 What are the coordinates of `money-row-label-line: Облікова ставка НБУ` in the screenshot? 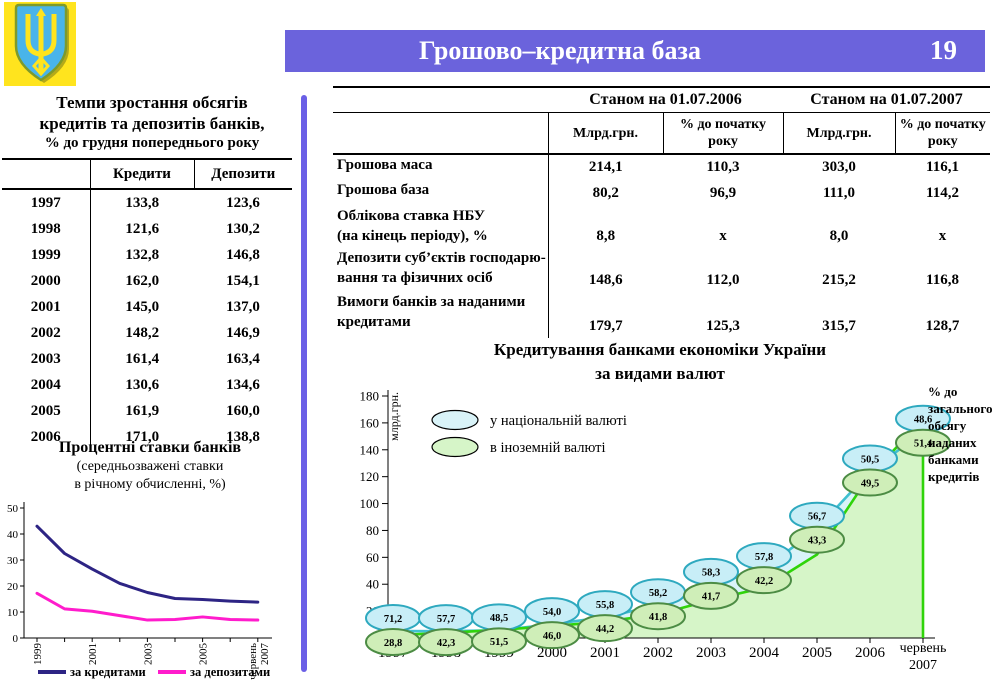 It's located at (411, 216).